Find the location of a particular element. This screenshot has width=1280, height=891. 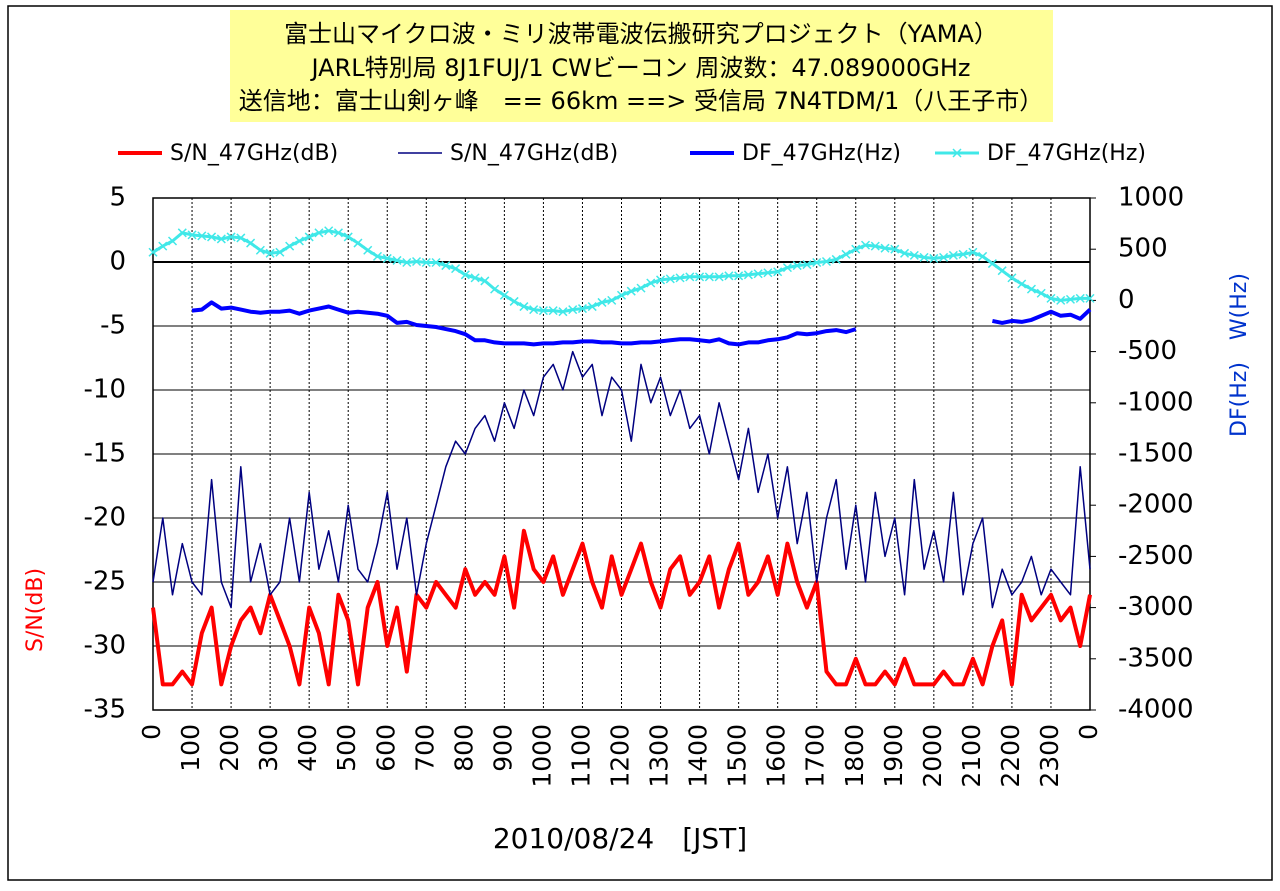

y2-tick-label: -3500 is located at coordinates (1156, 658).